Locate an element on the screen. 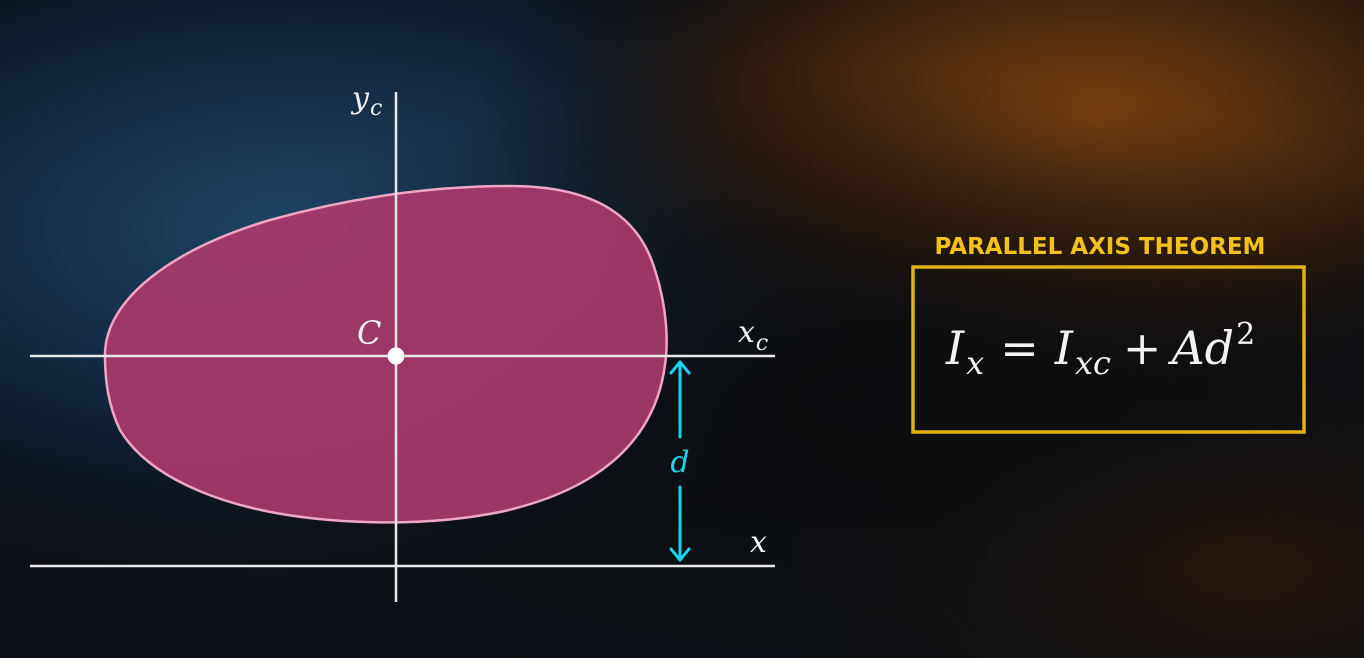 This screenshot has height=658, width=1364. eq-term2-sup: 2 is located at coordinates (1245, 334).